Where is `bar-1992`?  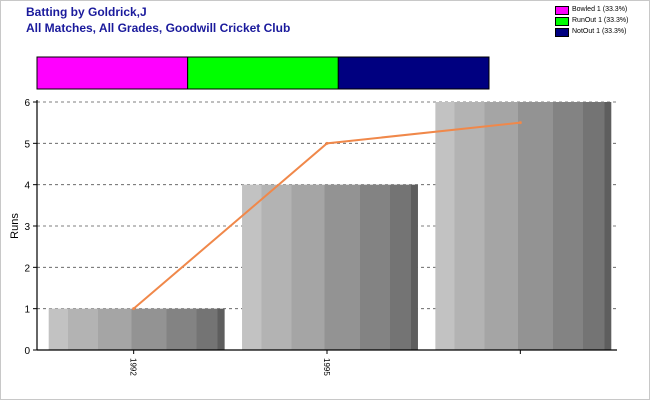
bar-1992 is located at coordinates (136, 329).